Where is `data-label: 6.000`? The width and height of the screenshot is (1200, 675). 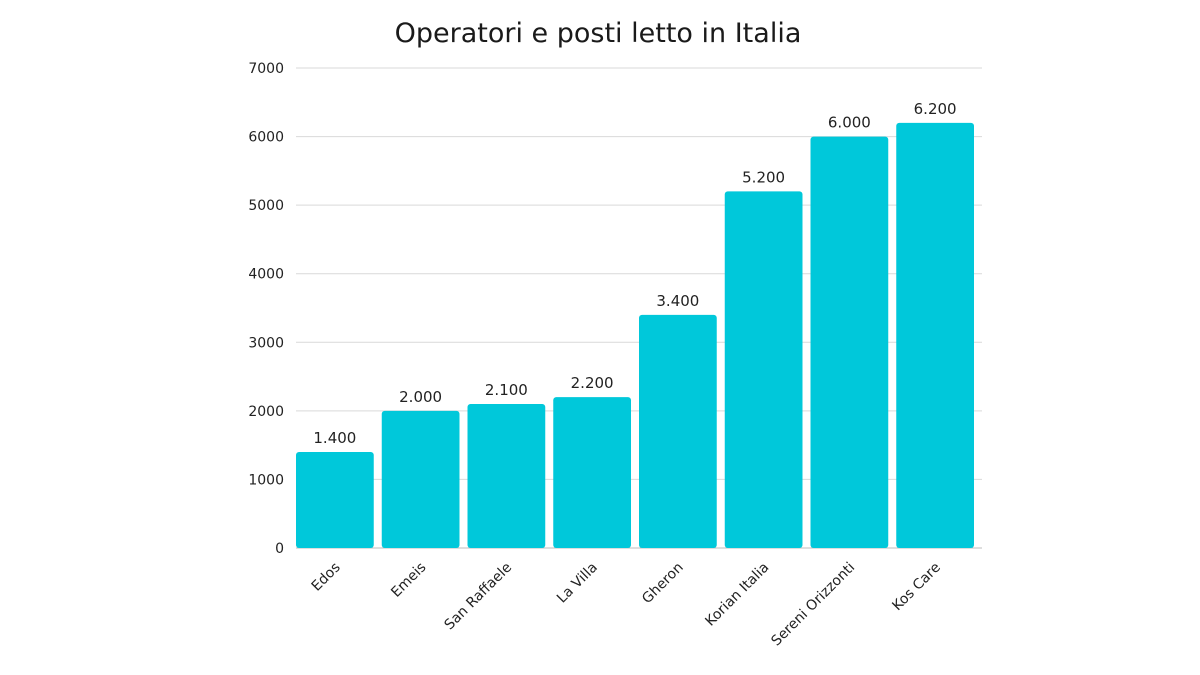
data-label: 6.000 is located at coordinates (849, 123).